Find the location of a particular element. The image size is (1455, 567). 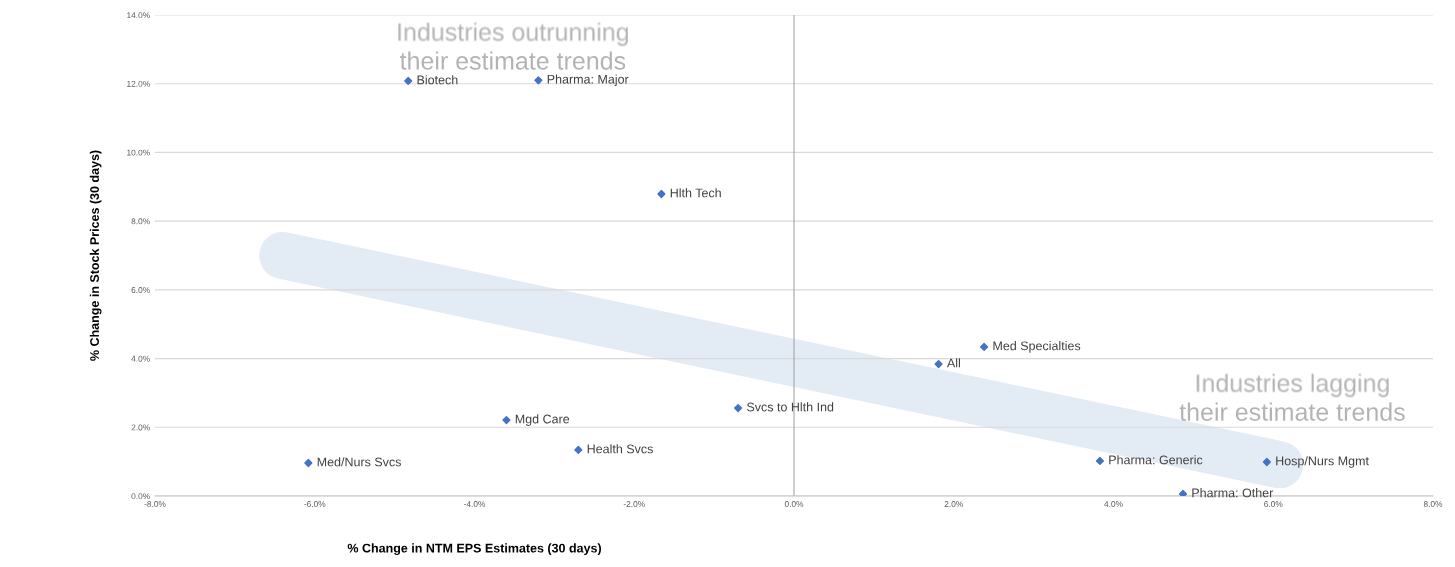

annotation: Industries lagging their estimate trends is located at coordinates (1292, 397).